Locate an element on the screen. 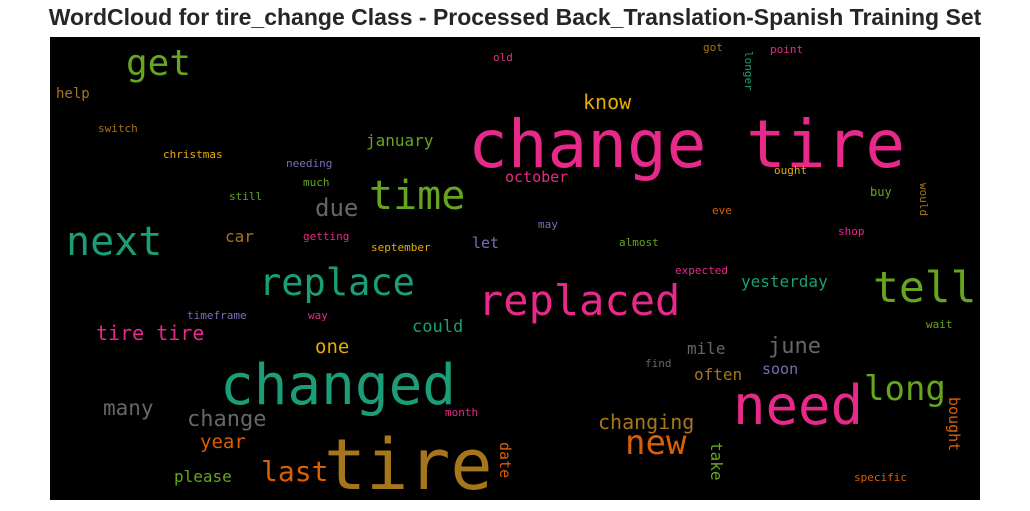  word-find: find is located at coordinates (658, 363).